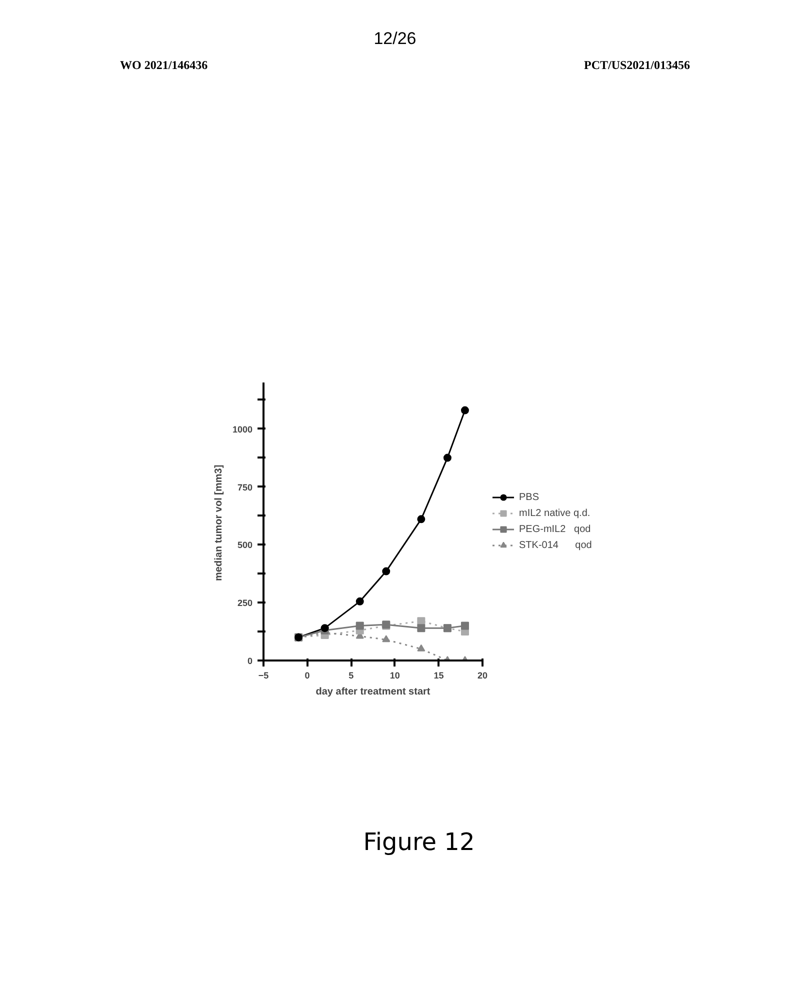 The image size is (800, 1000). Describe the element at coordinates (419, 842) in the screenshot. I see `caption: Figure 12` at that location.